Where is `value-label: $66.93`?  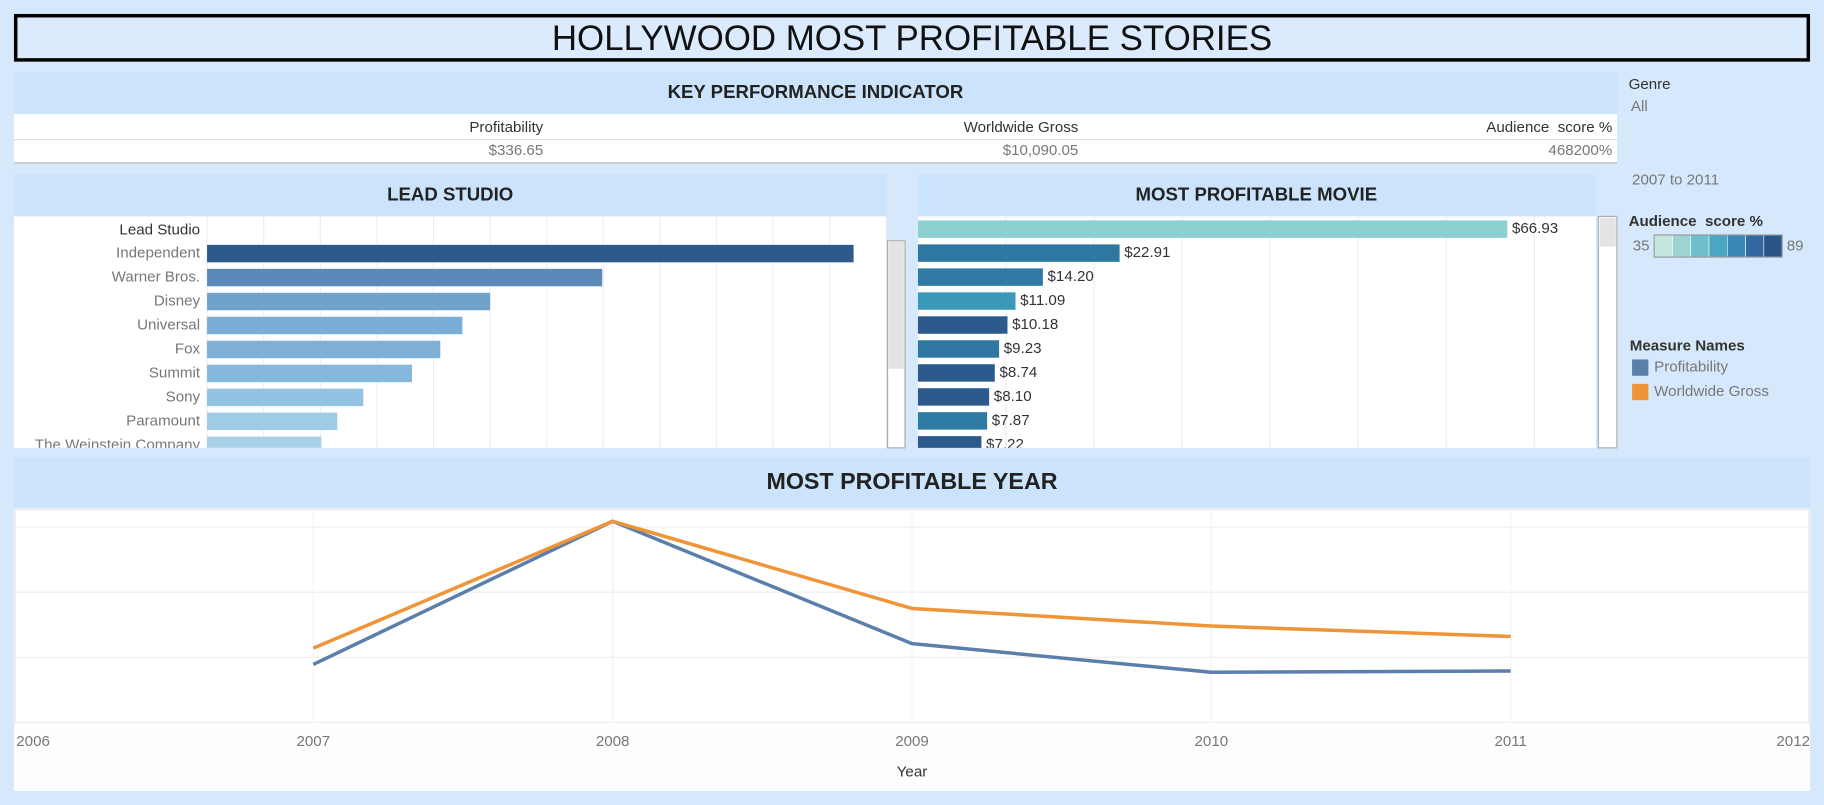 value-label: $66.93 is located at coordinates (1535, 228).